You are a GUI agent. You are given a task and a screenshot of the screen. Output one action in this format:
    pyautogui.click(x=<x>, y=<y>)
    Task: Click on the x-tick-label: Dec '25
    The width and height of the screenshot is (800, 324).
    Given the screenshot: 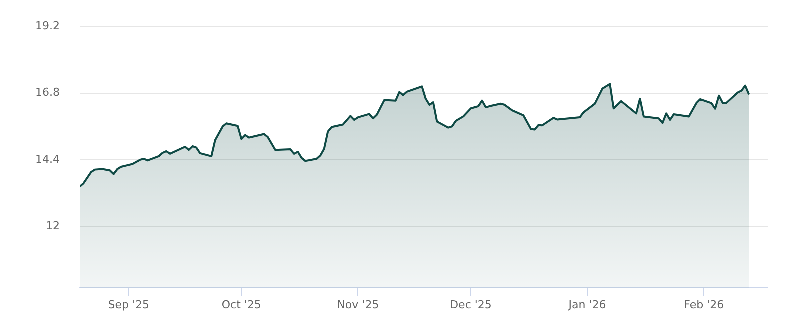 What is the action you would take?
    pyautogui.click(x=471, y=305)
    